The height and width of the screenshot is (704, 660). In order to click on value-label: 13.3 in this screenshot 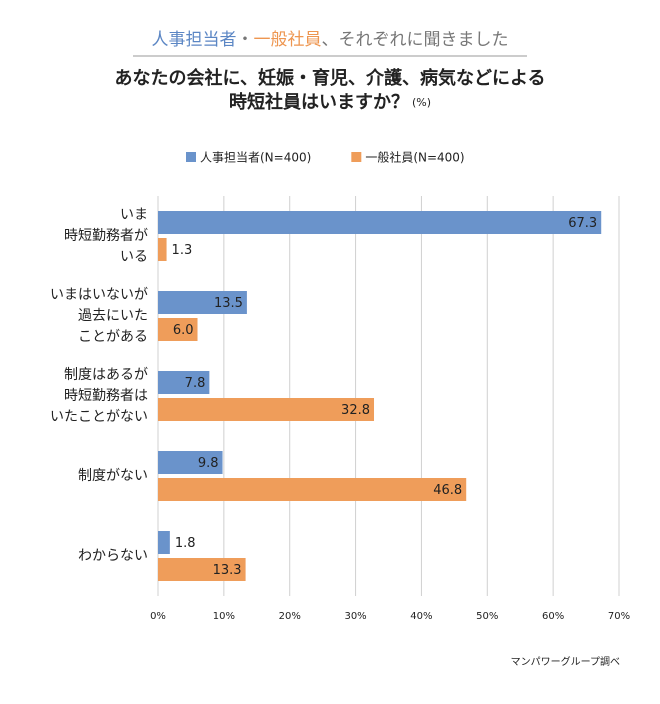, I will do `click(227, 570)`.